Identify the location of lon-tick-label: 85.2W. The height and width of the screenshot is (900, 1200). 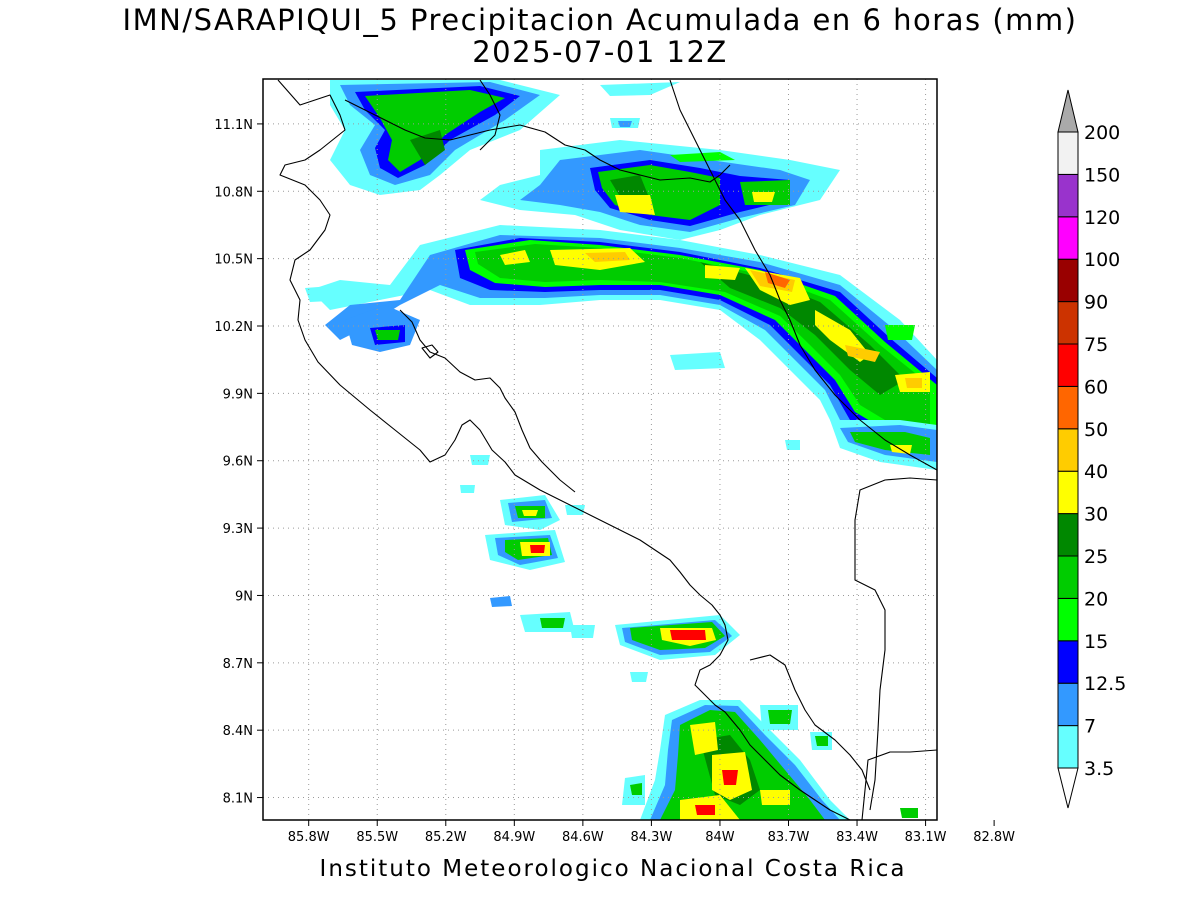
(446, 837).